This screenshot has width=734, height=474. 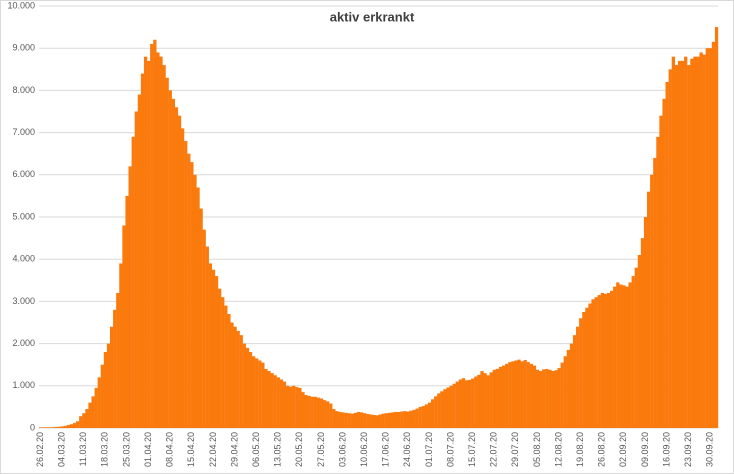 What do you see at coordinates (234, 449) in the screenshot?
I see `x-tick-label: 29.04.20` at bounding box center [234, 449].